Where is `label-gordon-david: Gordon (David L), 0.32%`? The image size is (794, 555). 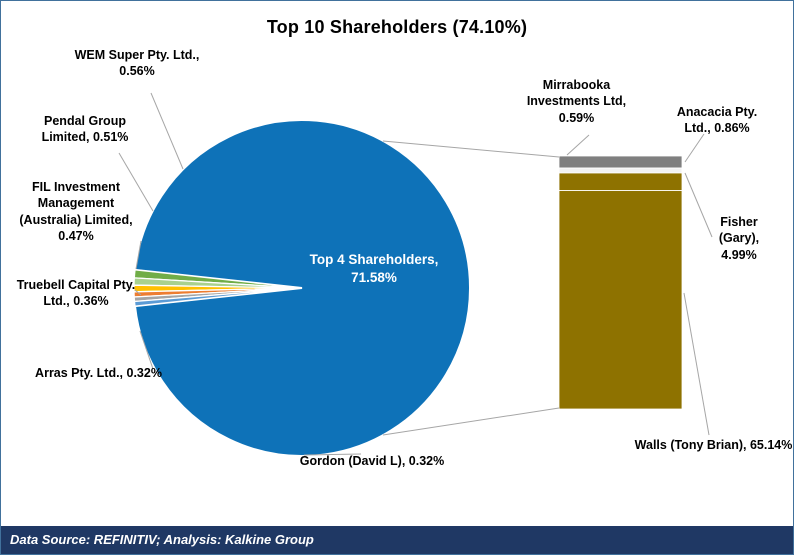 label-gordon-david: Gordon (David L), 0.32% is located at coordinates (372, 461).